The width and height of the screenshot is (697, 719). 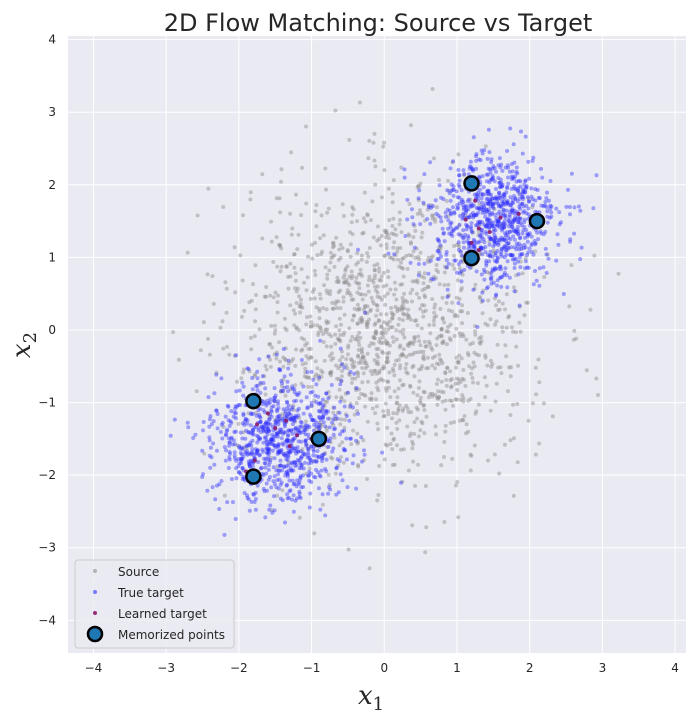 I want to click on x-tick-label: −3, so click(x=166, y=668).